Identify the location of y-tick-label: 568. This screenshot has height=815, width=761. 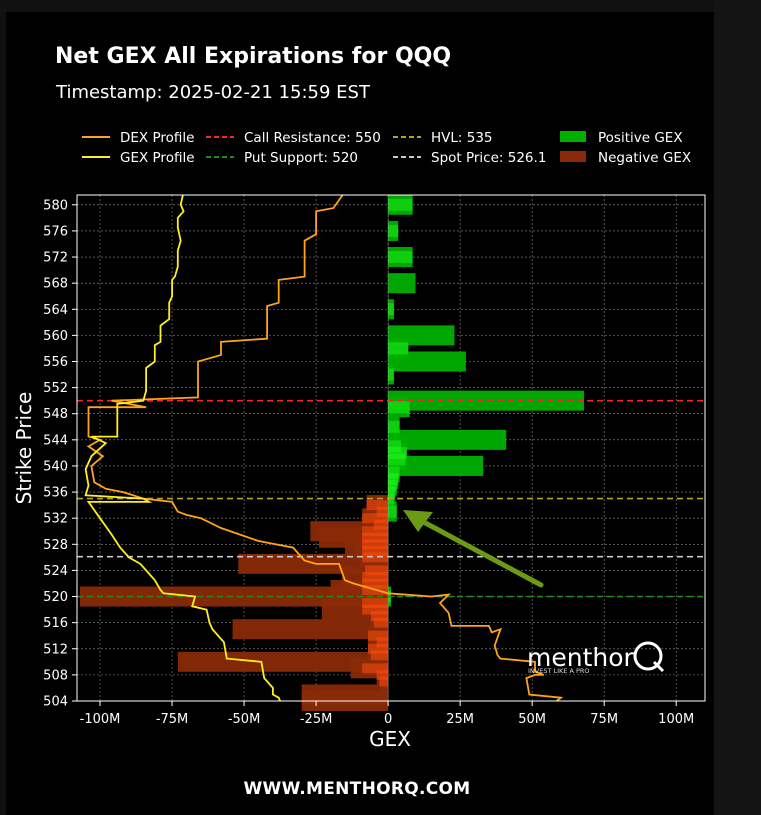
(55, 284).